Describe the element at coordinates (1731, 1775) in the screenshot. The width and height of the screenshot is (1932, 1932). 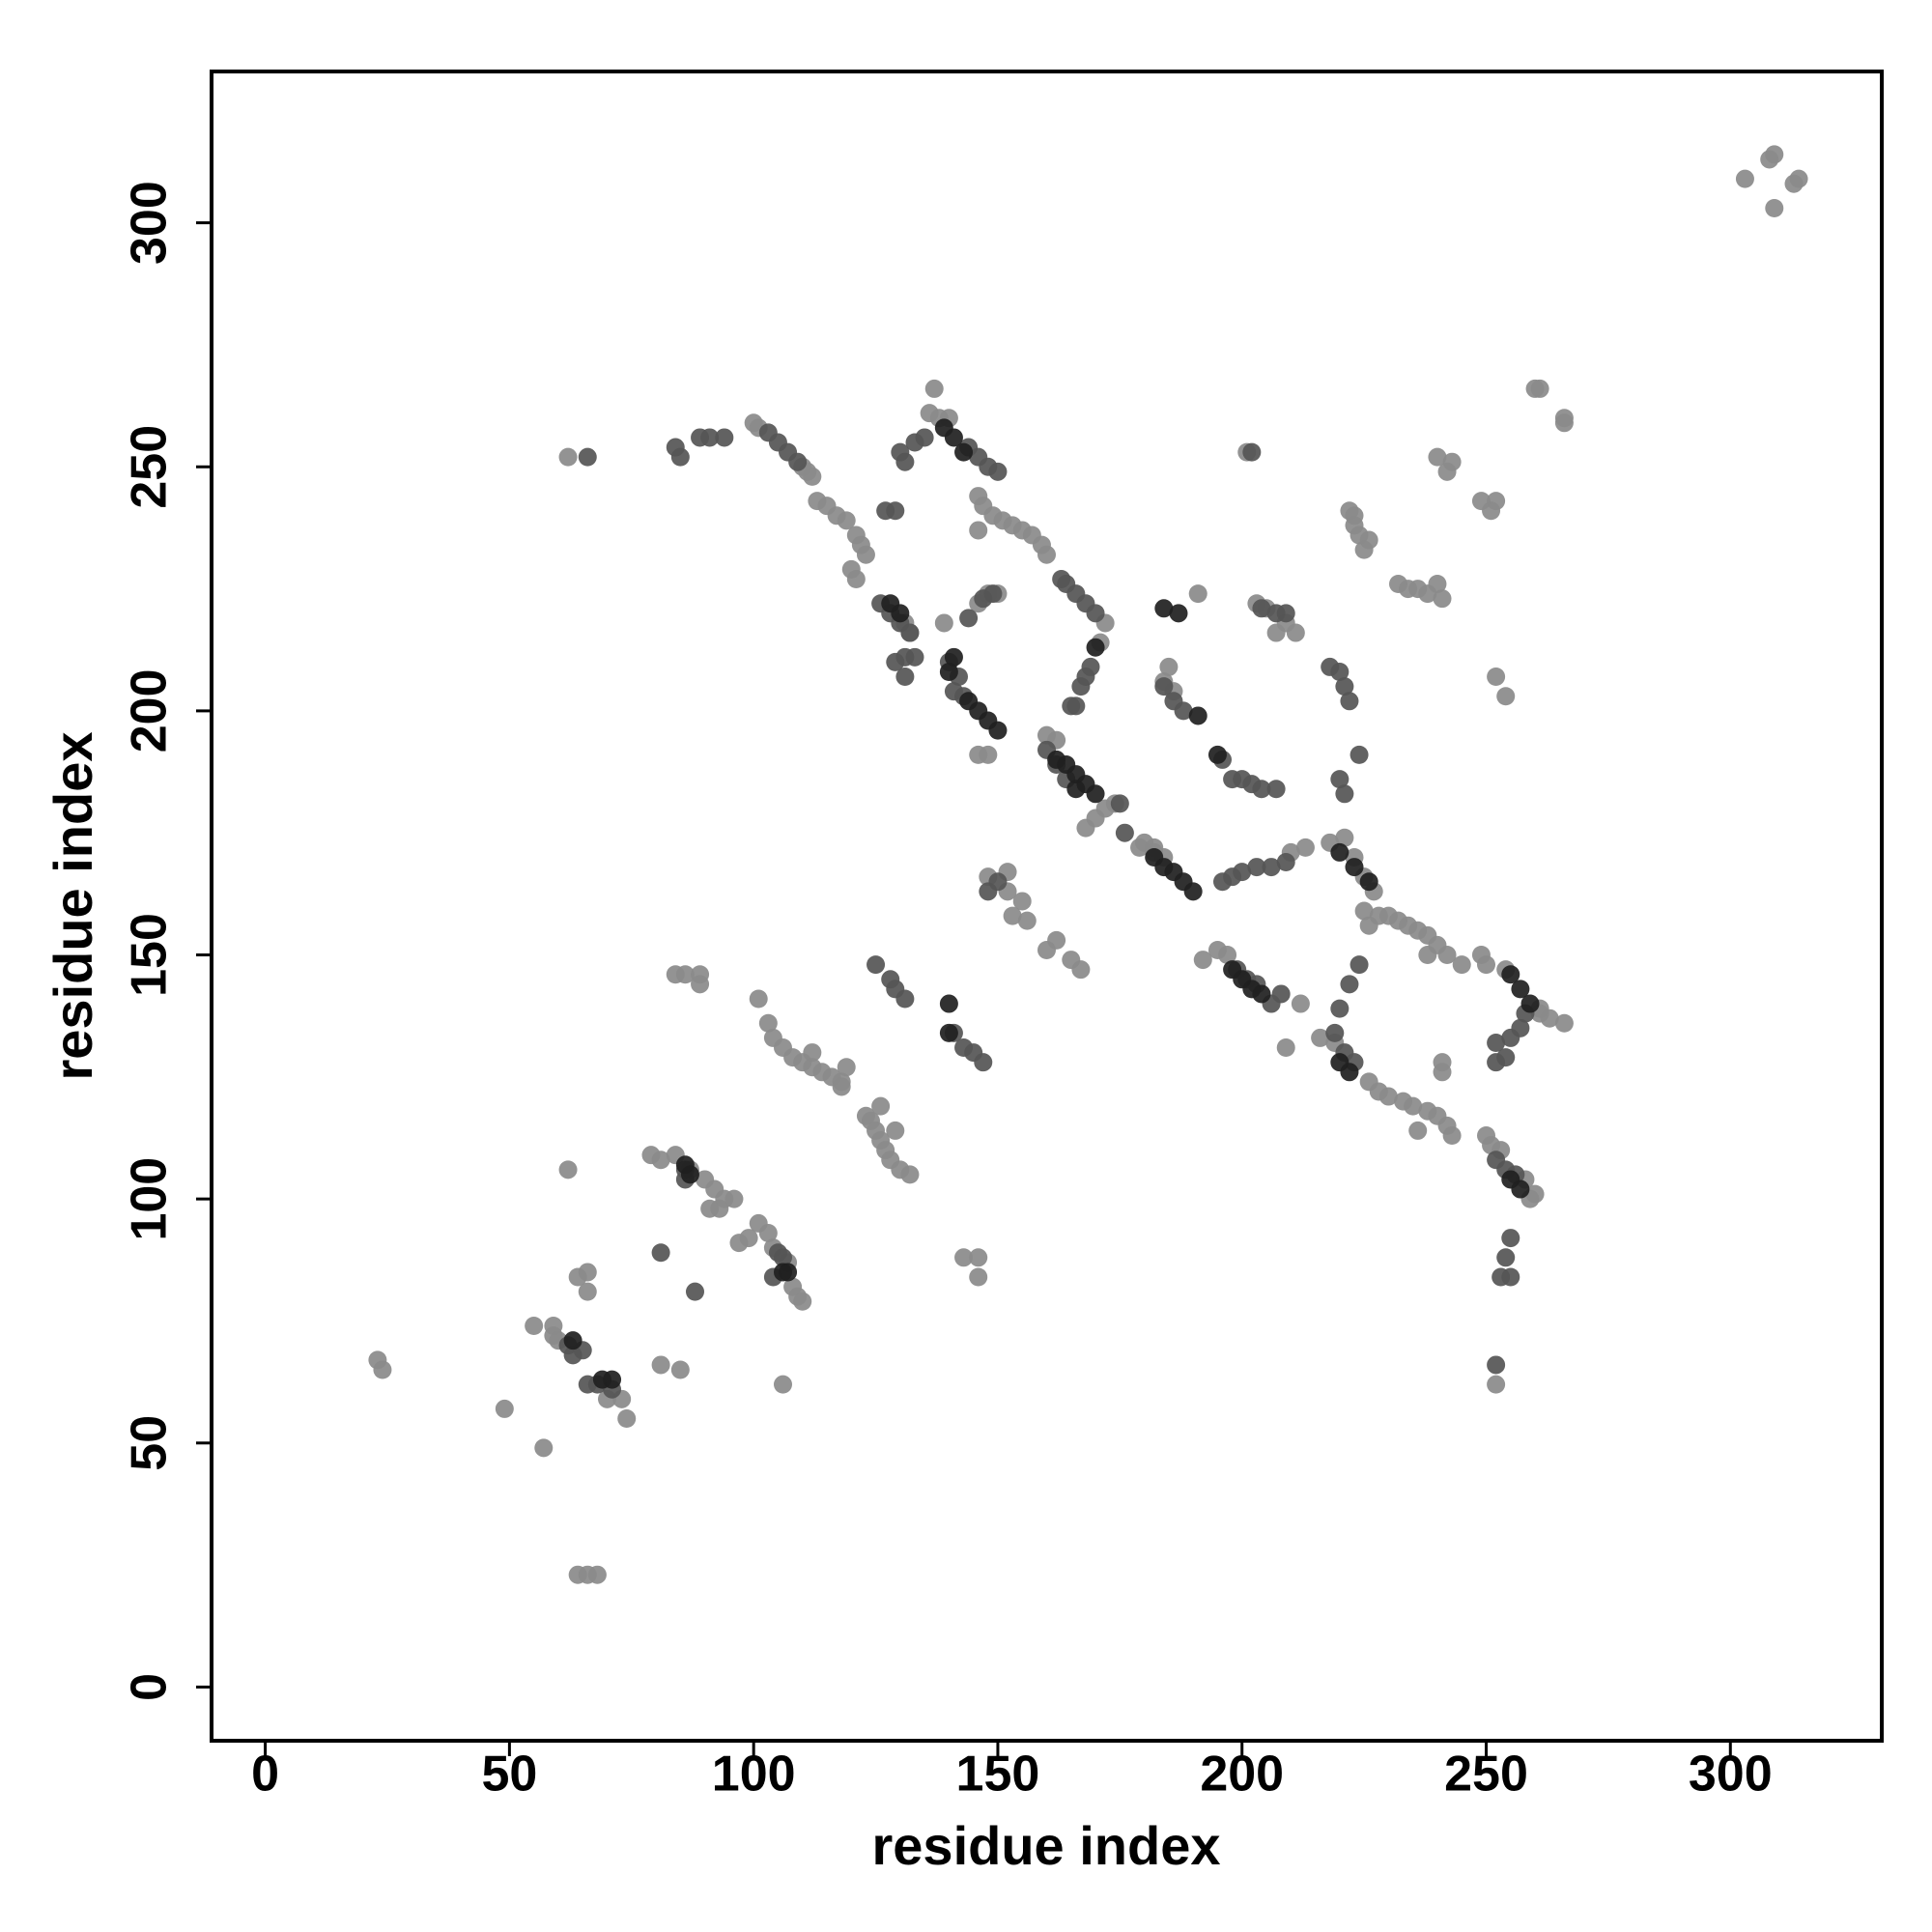
I see `x-tick-label: 300` at that location.